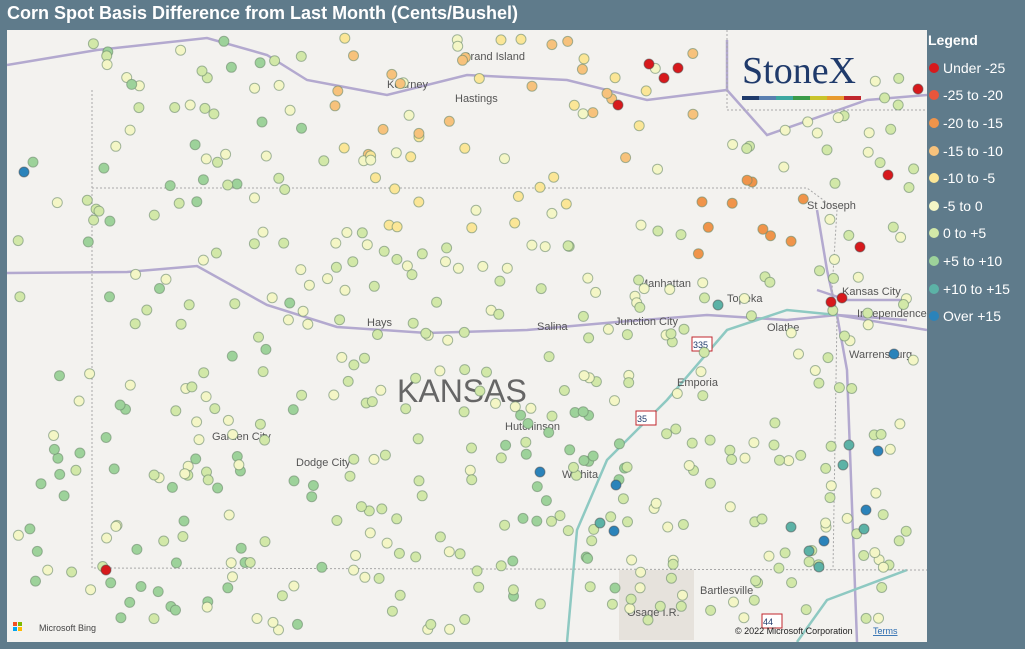 The height and width of the screenshot is (649, 1025). Describe the element at coordinates (973, 122) in the screenshot. I see `legend-label: -20 to -15` at that location.